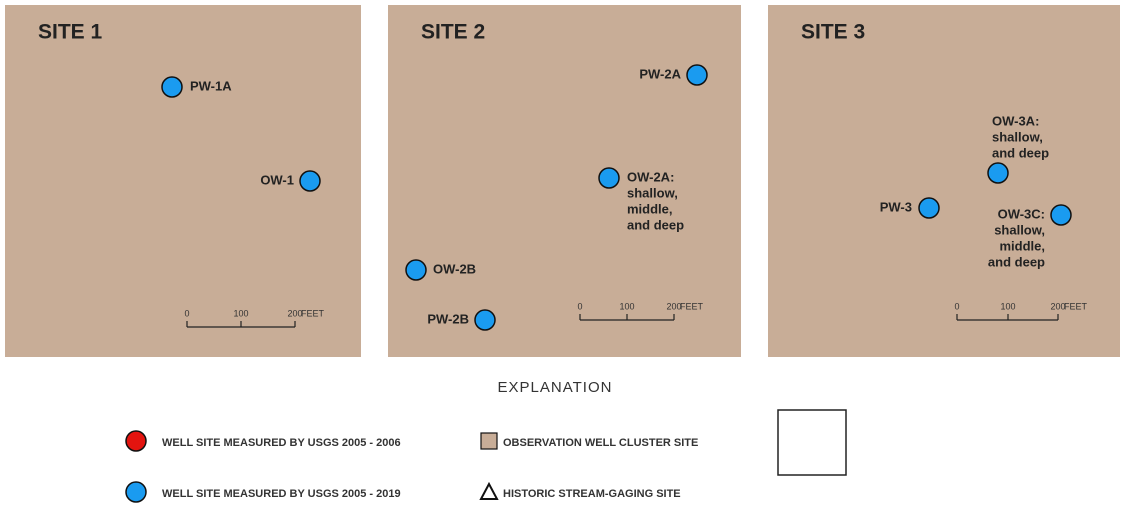 Image resolution: width=1123 pixels, height=514 pixels. Describe the element at coordinates (281, 443) in the screenshot. I see `legend-label: WELL SITE MEASURED BY USGS 2005 - 2006` at that location.